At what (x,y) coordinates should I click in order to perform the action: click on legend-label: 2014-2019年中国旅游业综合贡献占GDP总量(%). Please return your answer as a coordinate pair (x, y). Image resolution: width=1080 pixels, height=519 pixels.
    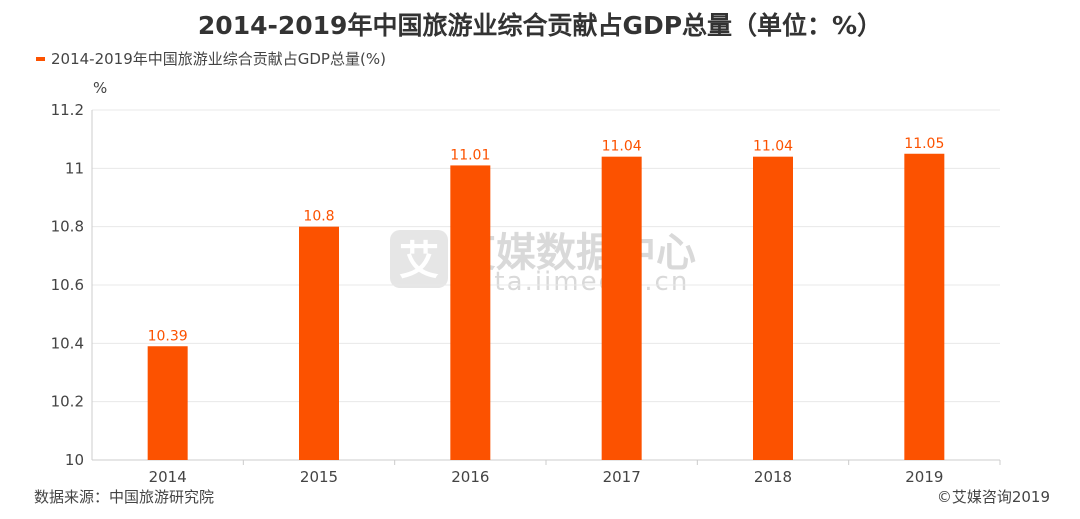
    Looking at the image, I should click on (218, 59).